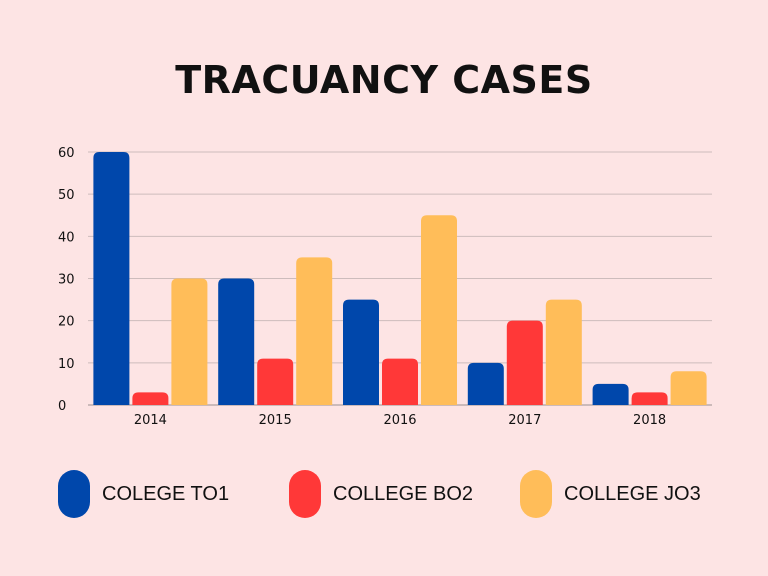  What do you see at coordinates (66, 195) in the screenshot?
I see `y-tick-label-50: 50` at bounding box center [66, 195].